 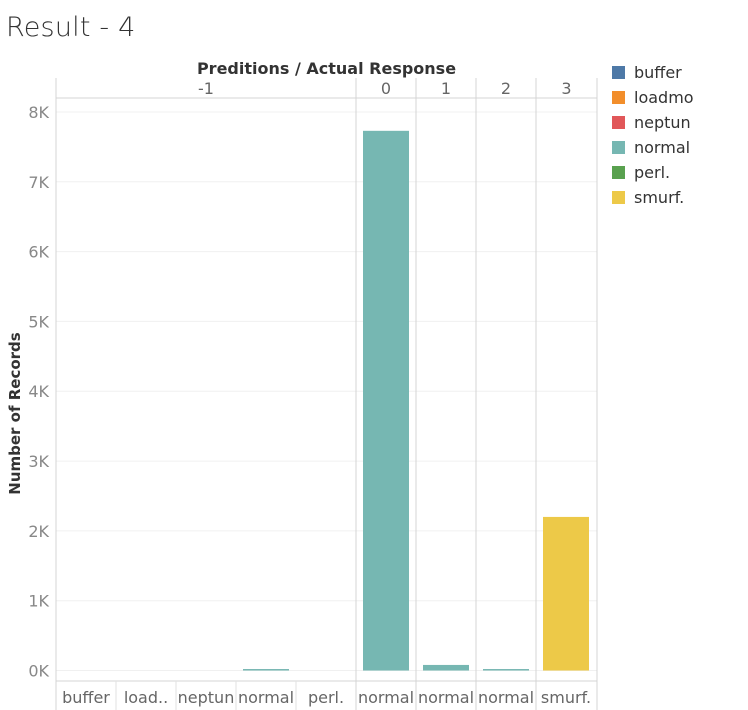 What do you see at coordinates (38, 112) in the screenshot?
I see `y-tick-label: 8K` at bounding box center [38, 112].